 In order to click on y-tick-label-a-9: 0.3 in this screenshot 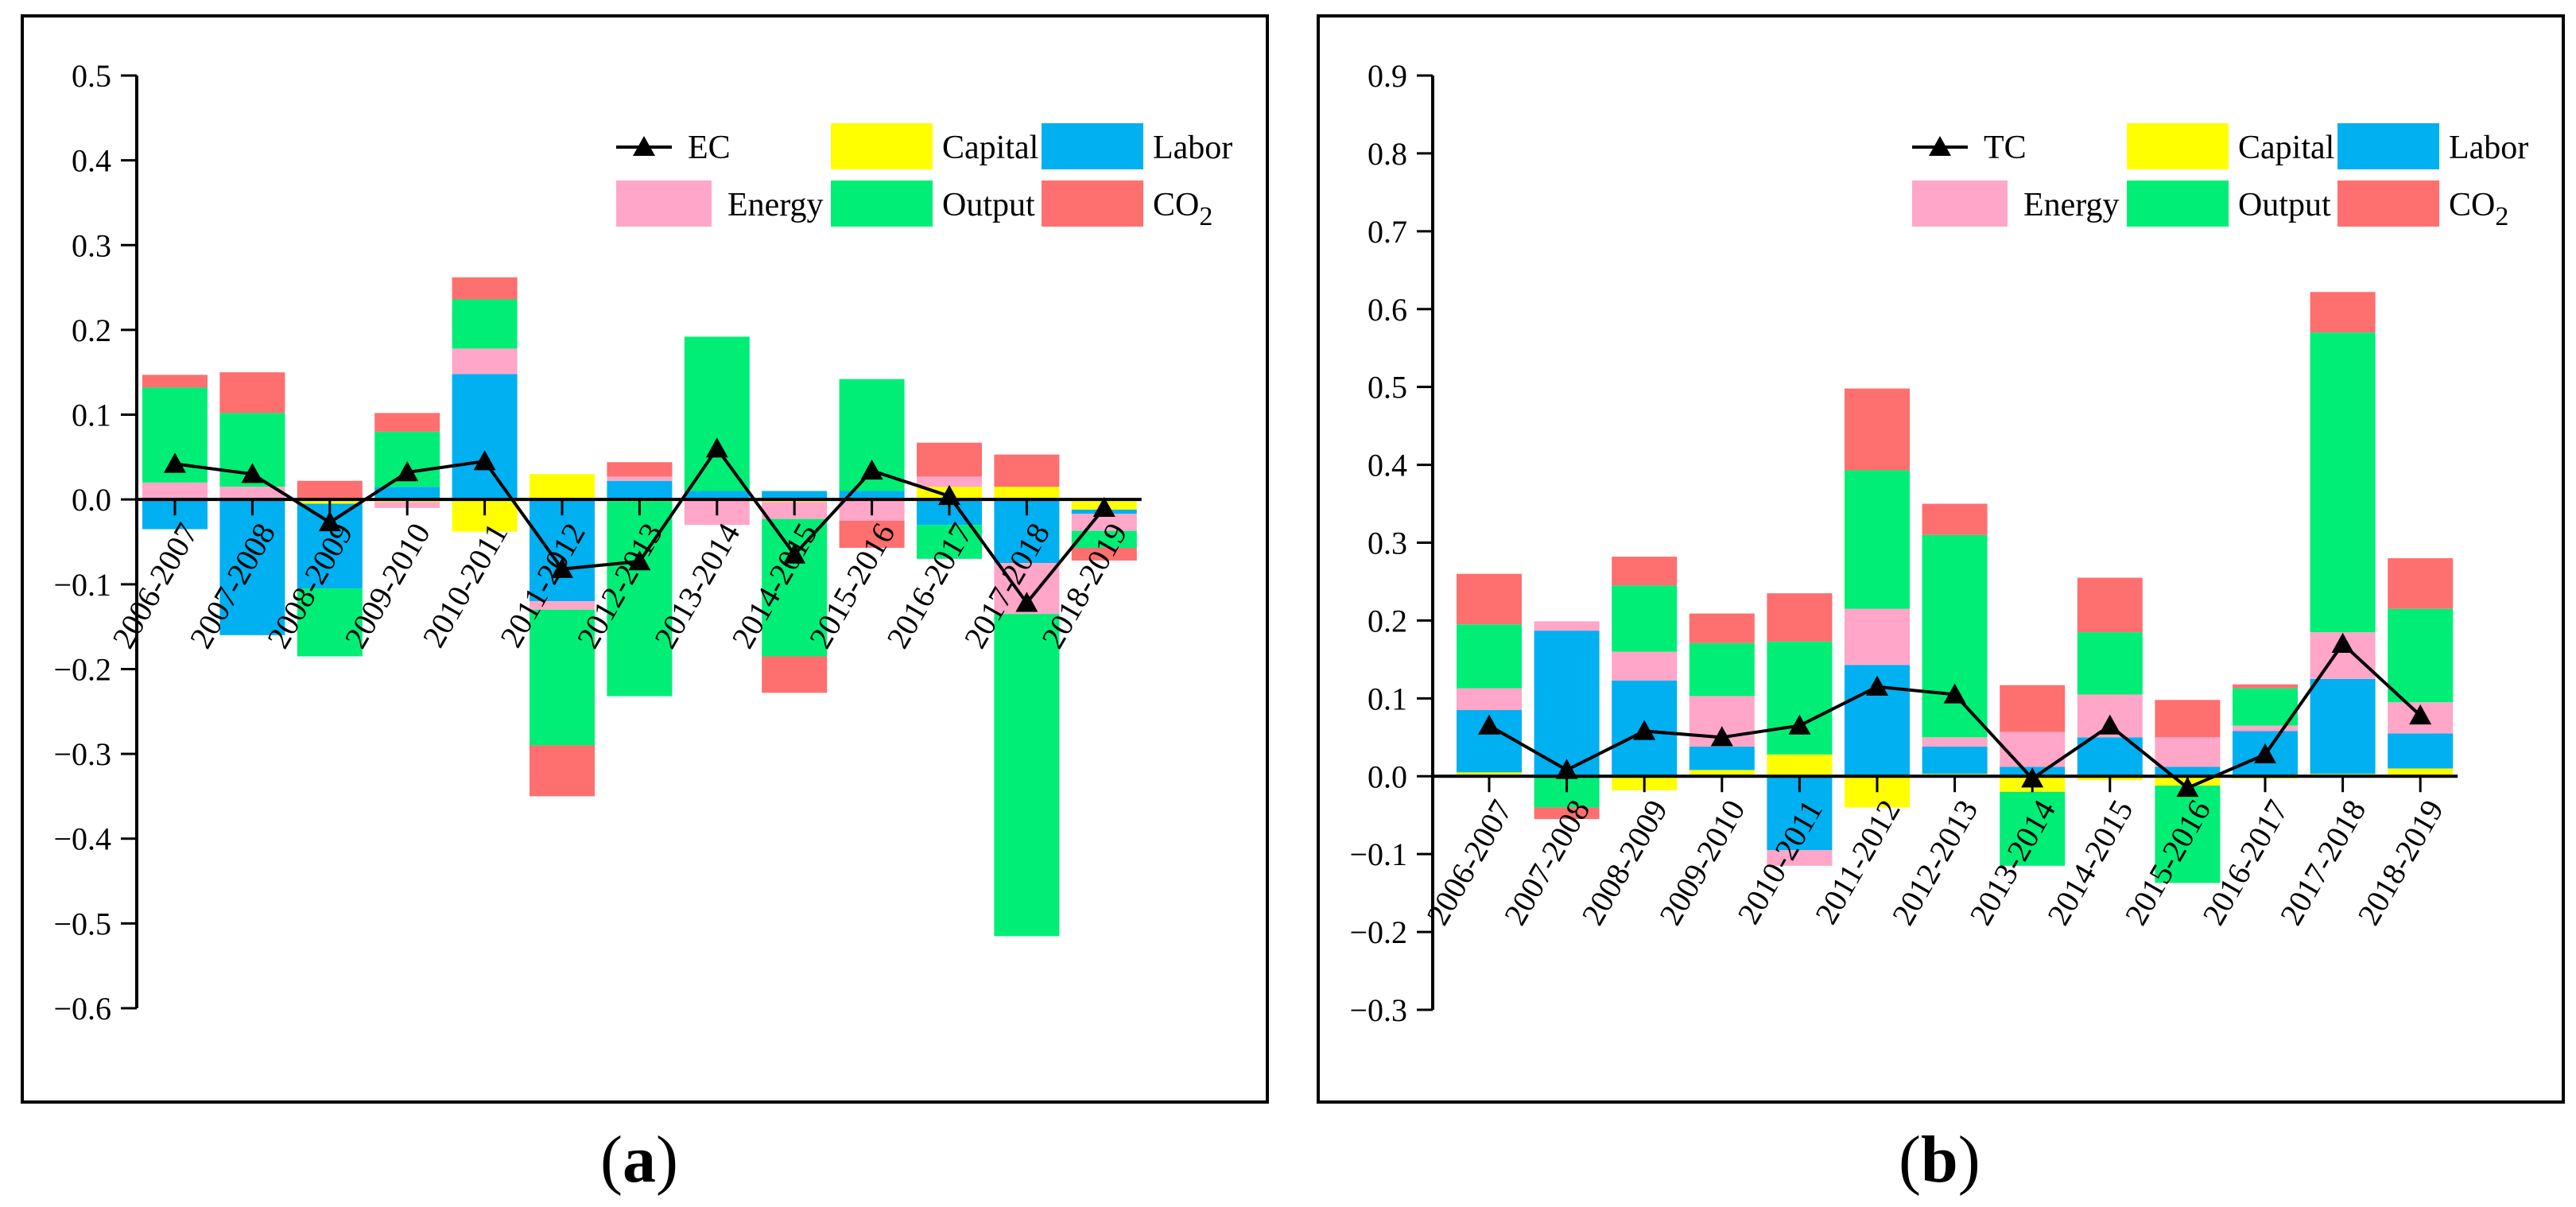, I will do `click(91, 245)`.